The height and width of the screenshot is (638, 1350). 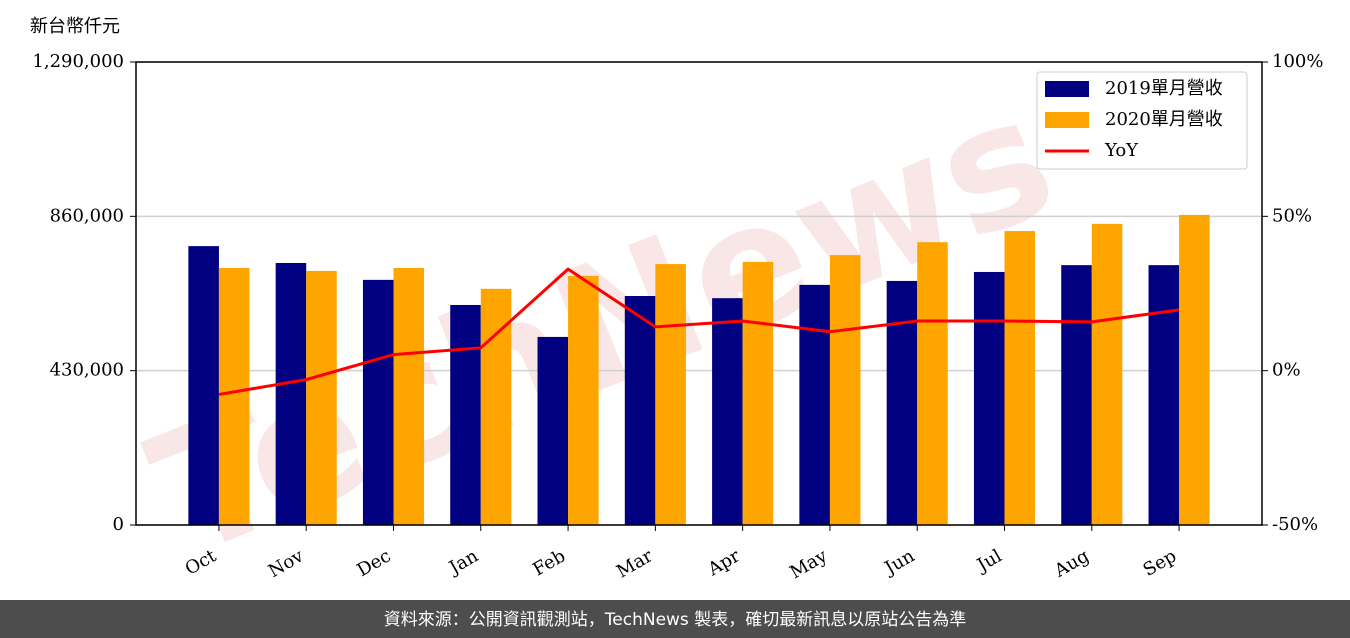 I want to click on y-tick-label: 0, so click(x=118, y=524).